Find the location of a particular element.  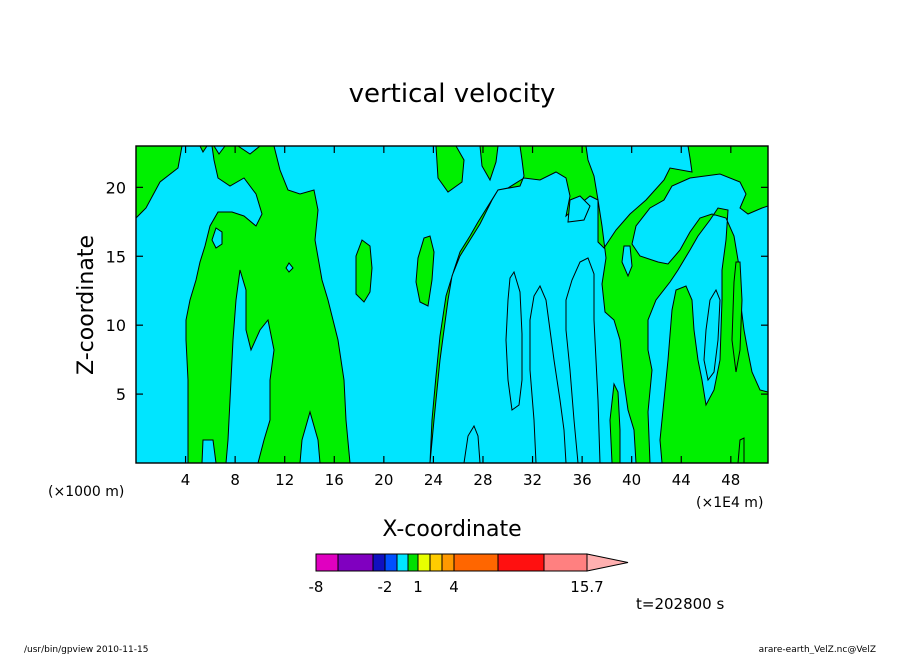

y-tick-label: 10 is located at coordinates (116, 325).